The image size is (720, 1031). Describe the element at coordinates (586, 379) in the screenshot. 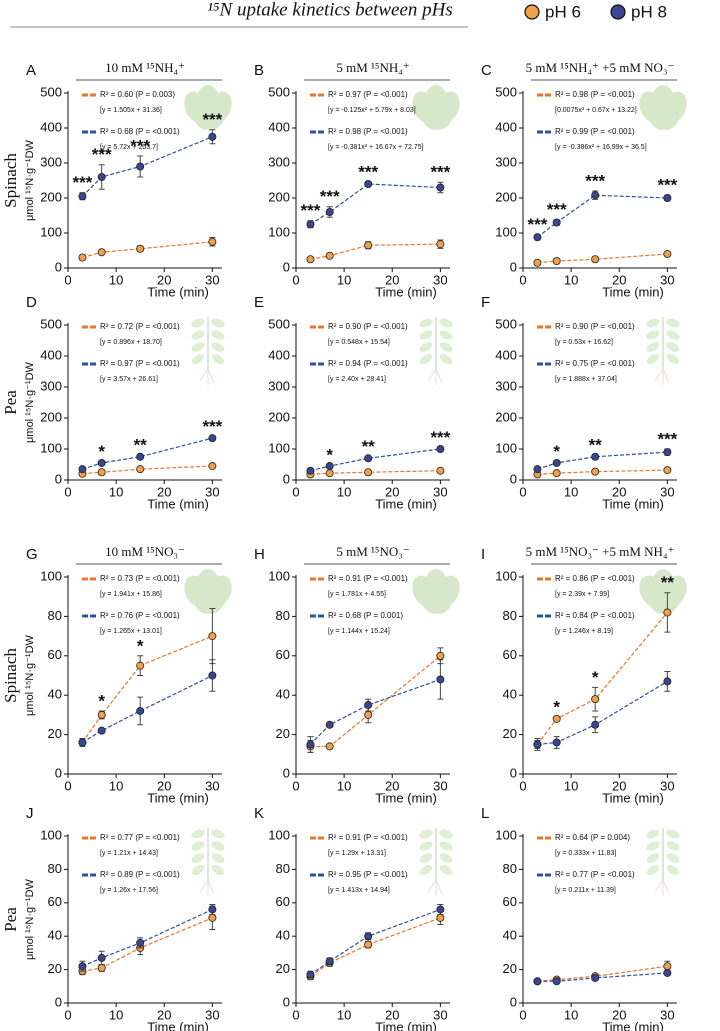

I see `fit-equation: [y = 1.888x + 37.04]` at that location.